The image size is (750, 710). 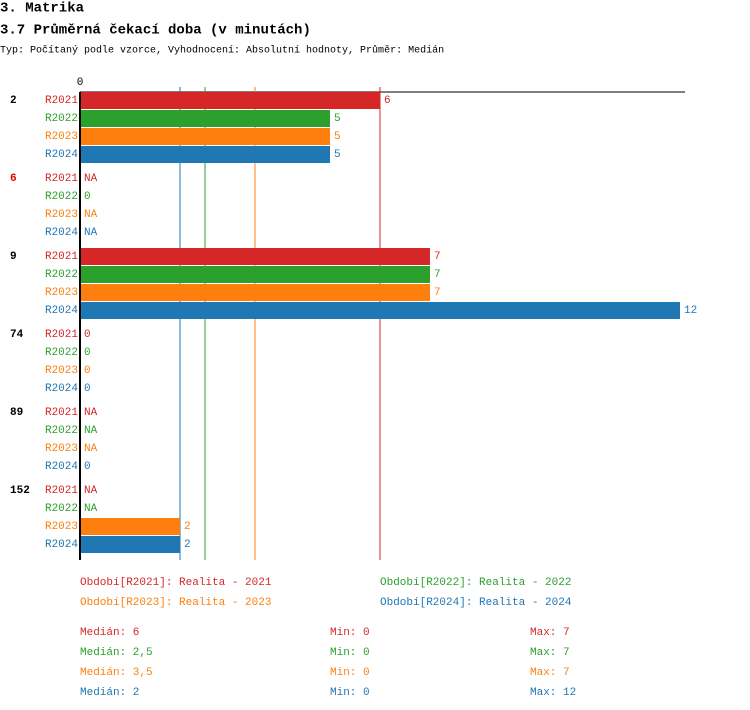 What do you see at coordinates (16, 413) in the screenshot?
I see `category-label: 89` at bounding box center [16, 413].